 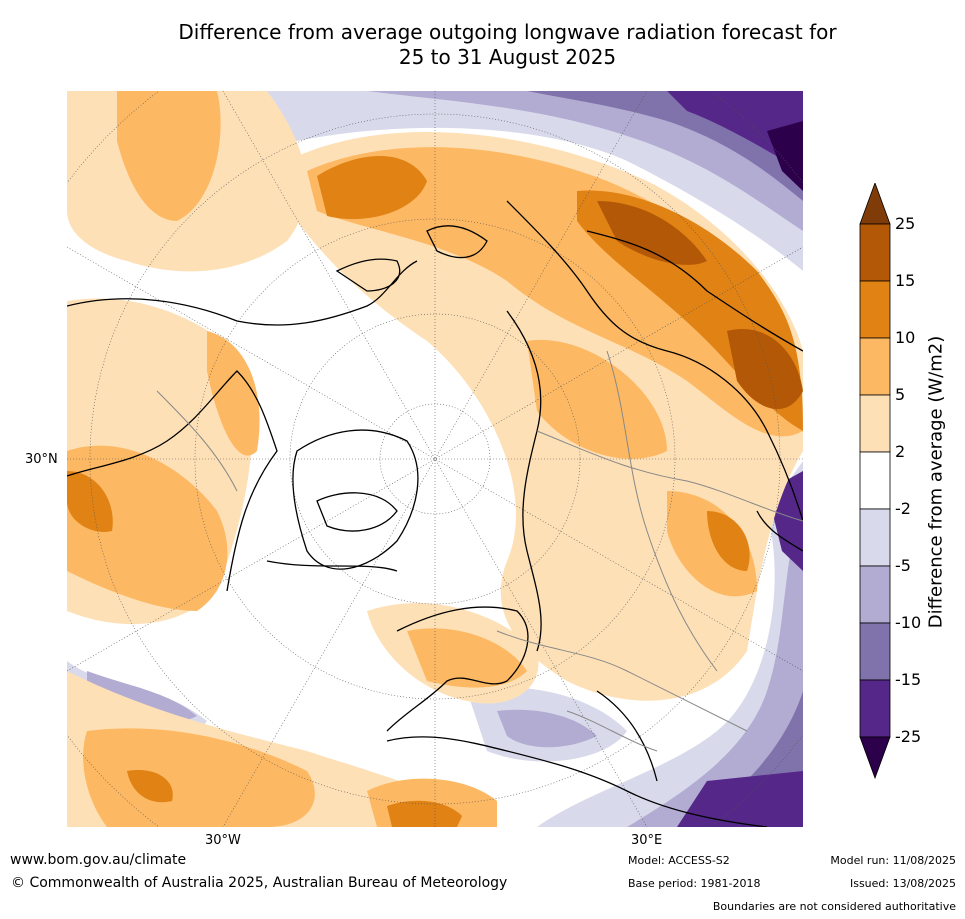 I want to click on colorbar-tick-label: 25, so click(x=905, y=223).